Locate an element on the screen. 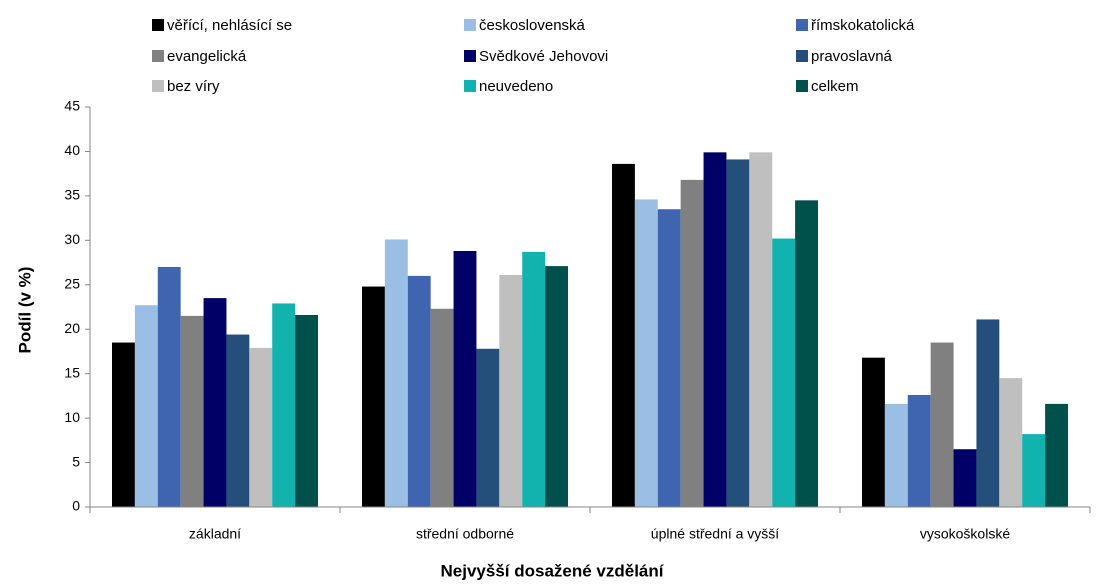 This screenshot has height=588, width=1105. legend-label: evangelická is located at coordinates (207, 56).